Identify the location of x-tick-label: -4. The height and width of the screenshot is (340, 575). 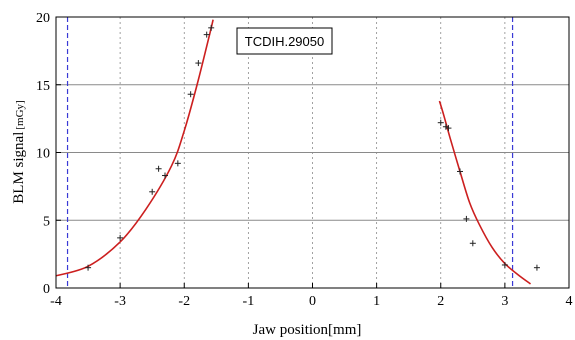
(56, 301).